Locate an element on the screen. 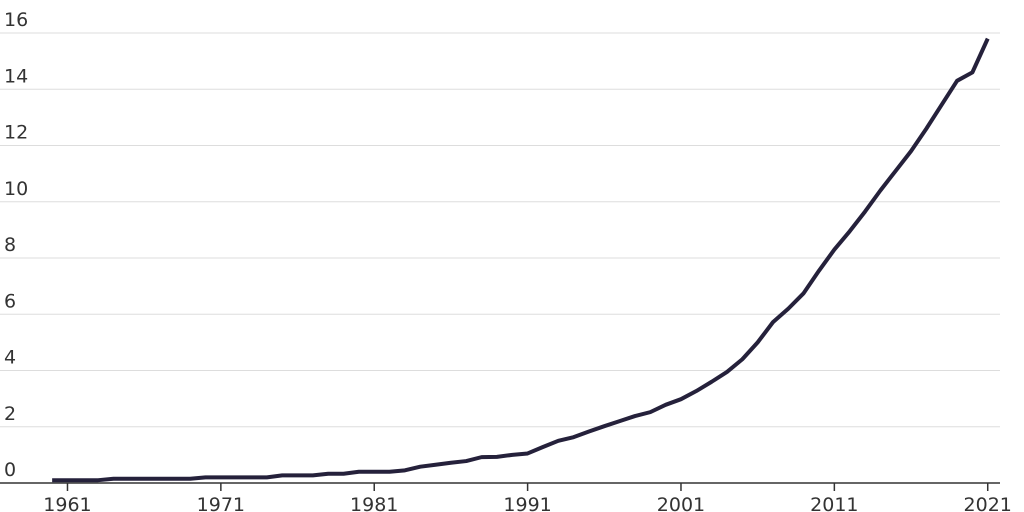  x-tick-label: 2011 is located at coordinates (834, 503).